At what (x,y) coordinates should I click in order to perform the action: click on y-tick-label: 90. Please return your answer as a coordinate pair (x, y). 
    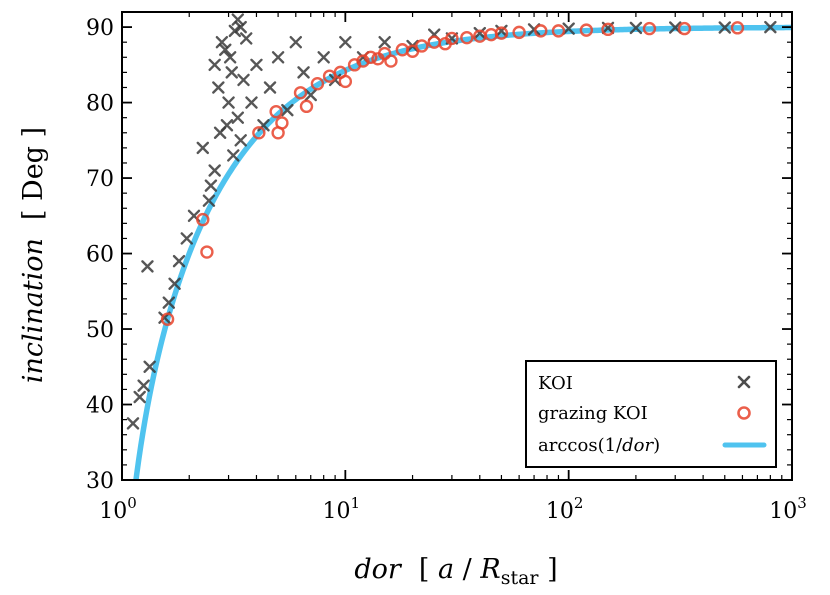
    Looking at the image, I should click on (100, 28).